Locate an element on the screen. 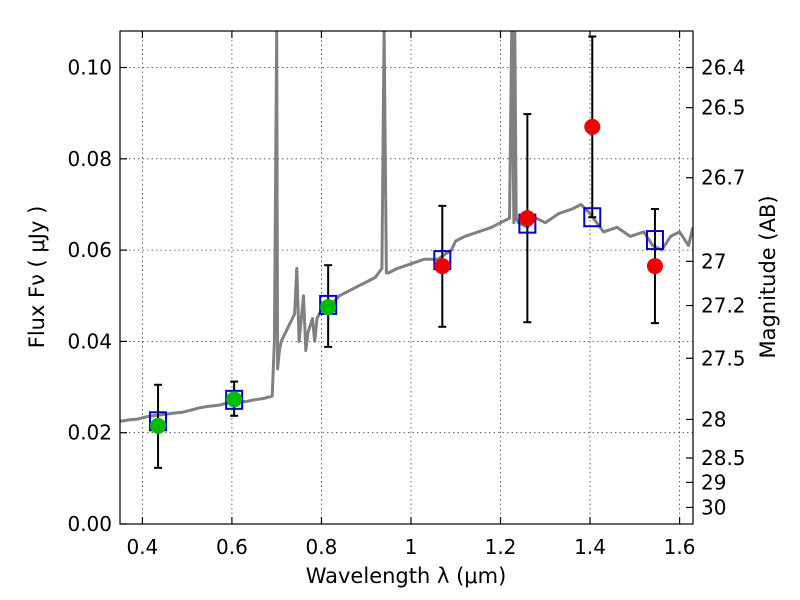  y-tick-label: 0.10 is located at coordinates (89, 68).